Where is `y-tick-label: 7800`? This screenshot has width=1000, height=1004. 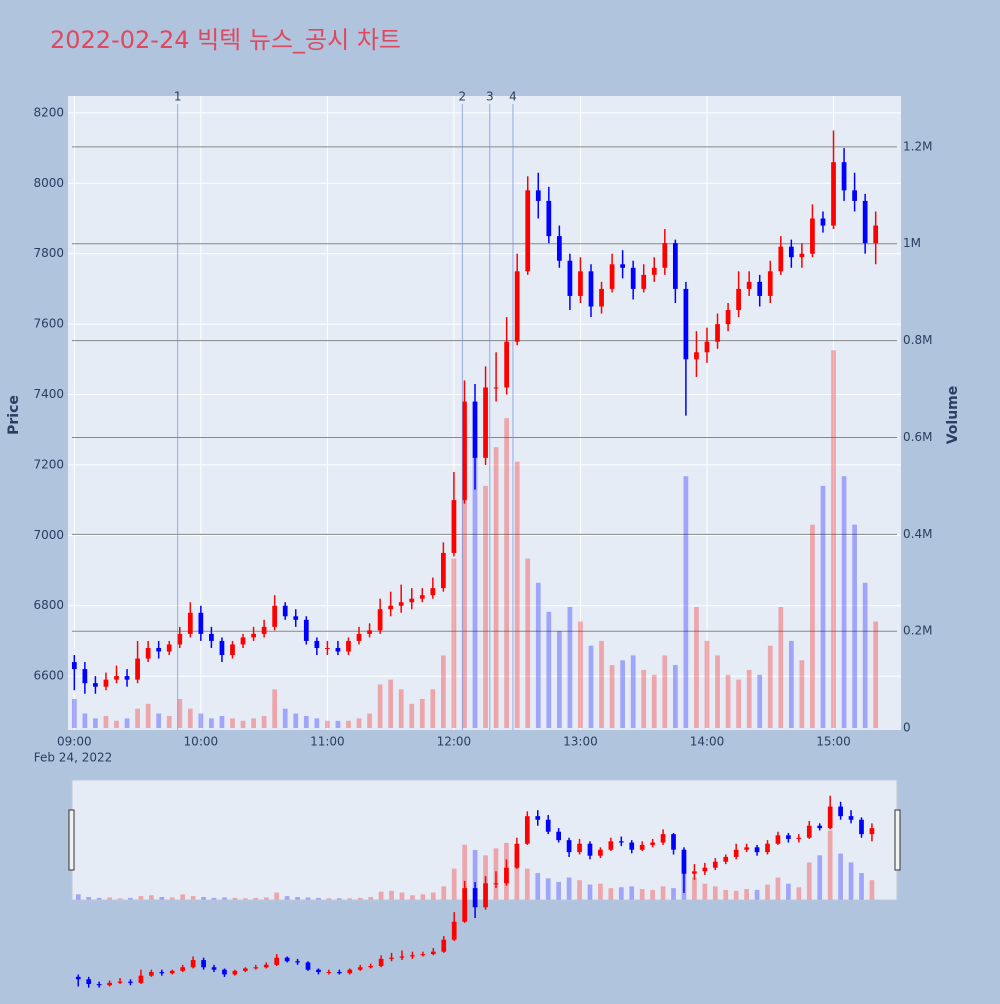
y-tick-label: 7800 is located at coordinates (48, 253).